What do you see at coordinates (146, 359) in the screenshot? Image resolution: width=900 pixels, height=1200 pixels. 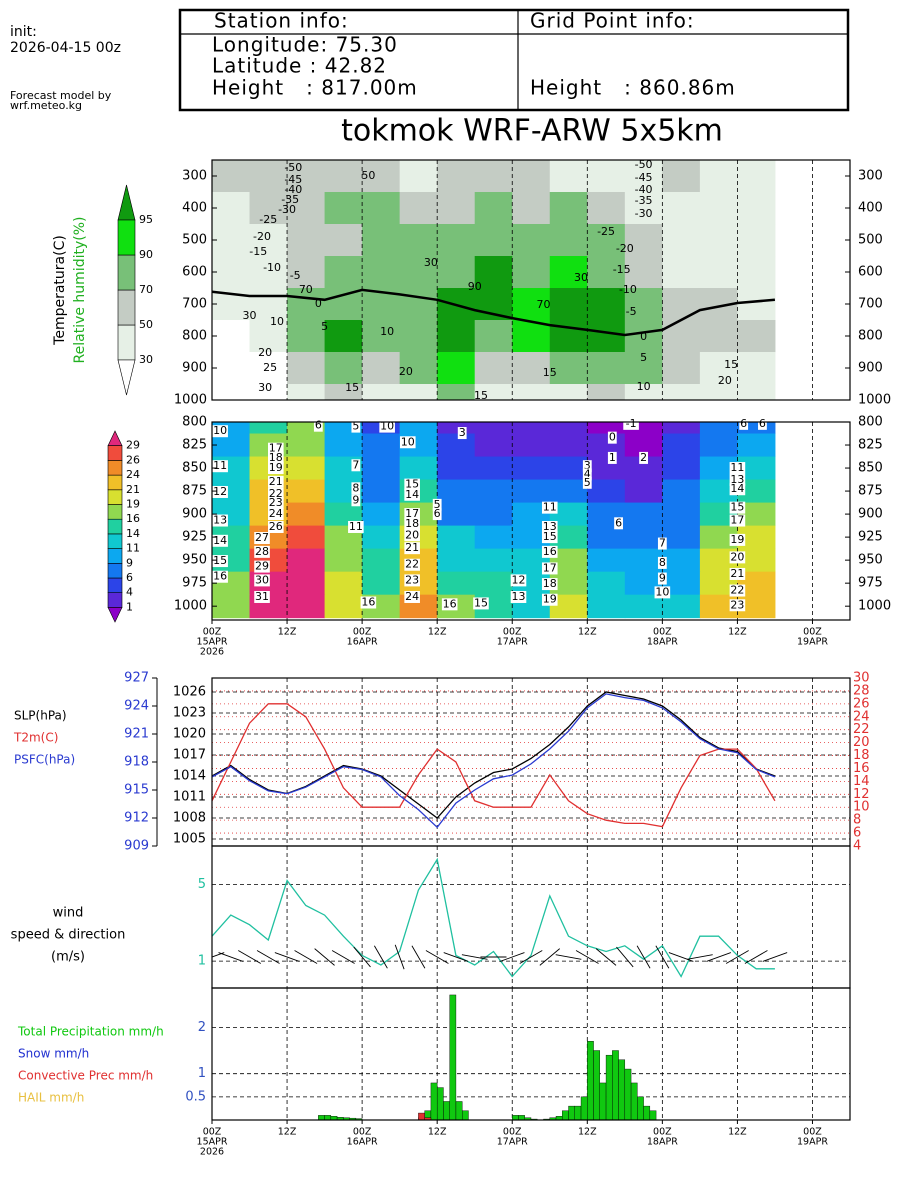 I see `colorbar-label: 30` at bounding box center [146, 359].